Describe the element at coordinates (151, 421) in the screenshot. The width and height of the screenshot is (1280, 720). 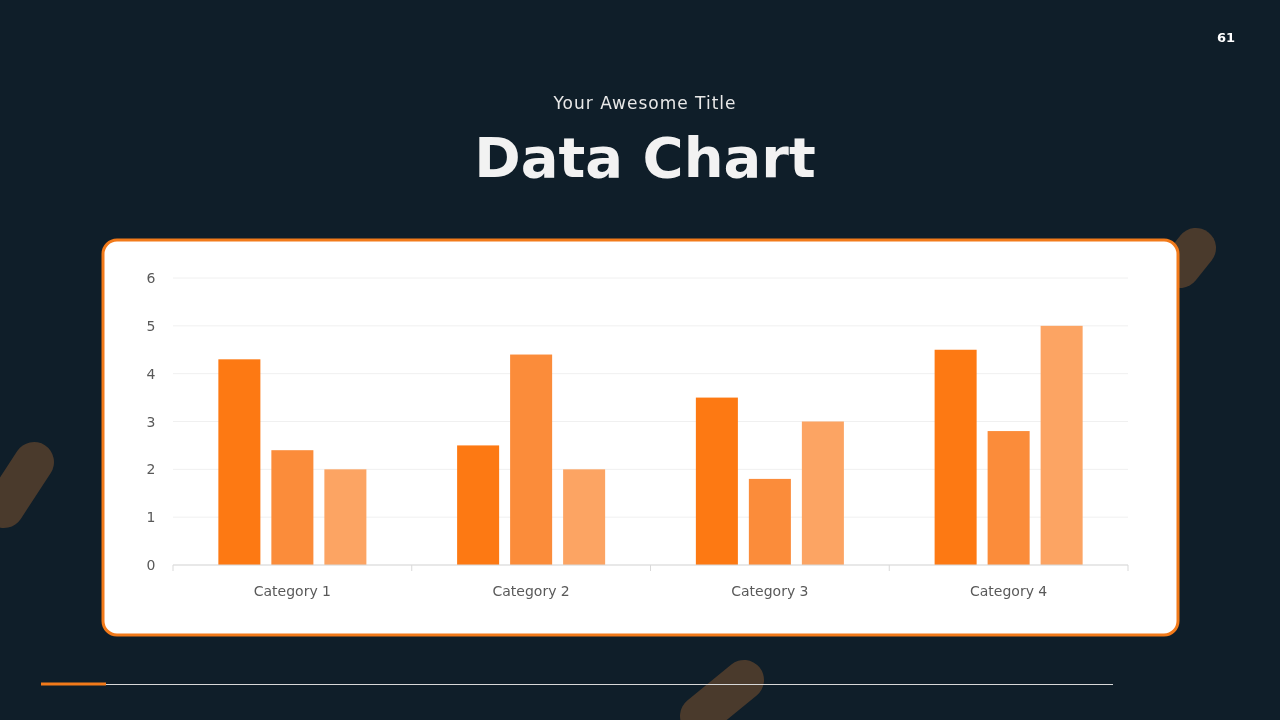
I see `y-tick-label: 3` at that location.